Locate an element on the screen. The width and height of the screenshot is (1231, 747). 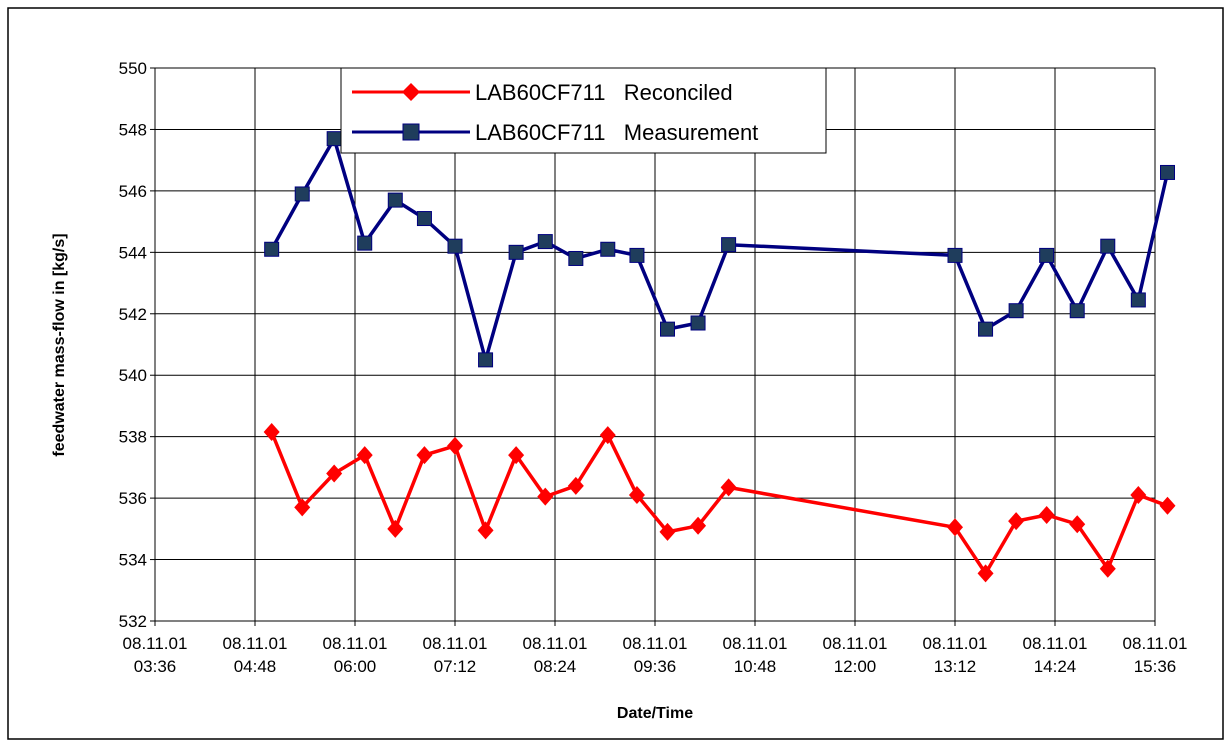
x-tick-time: 12:00 is located at coordinates (855, 666).